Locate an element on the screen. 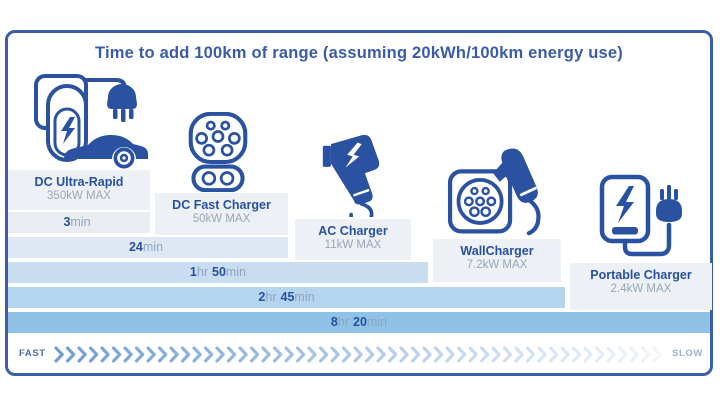 This screenshot has width=720, height=404. time-bar: 24 min is located at coordinates (148, 247).